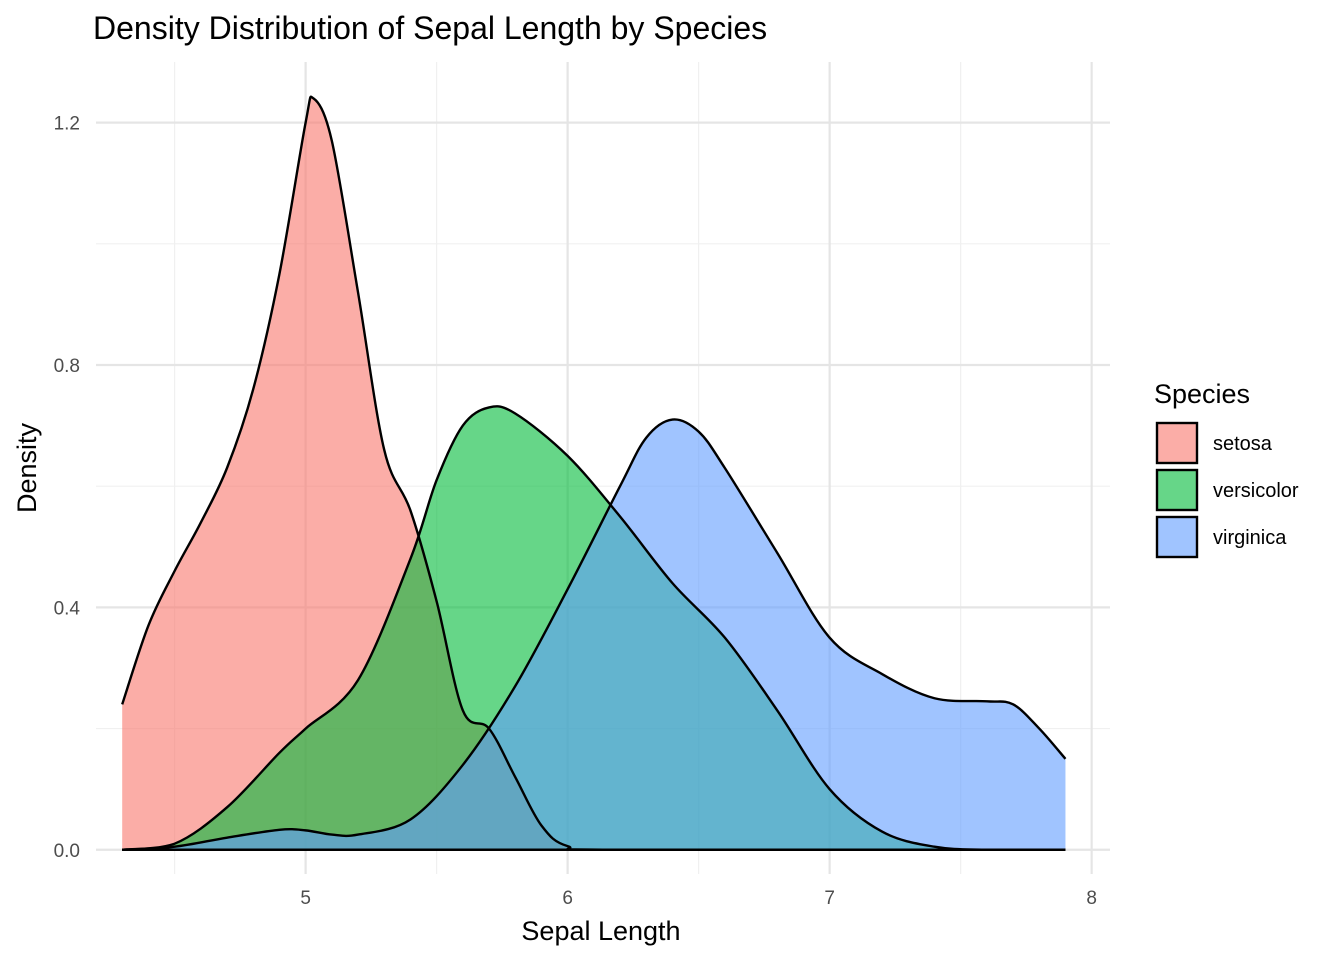 The width and height of the screenshot is (1344, 960). What do you see at coordinates (1177, 537) in the screenshot?
I see `legend-swatch-virginica` at bounding box center [1177, 537].